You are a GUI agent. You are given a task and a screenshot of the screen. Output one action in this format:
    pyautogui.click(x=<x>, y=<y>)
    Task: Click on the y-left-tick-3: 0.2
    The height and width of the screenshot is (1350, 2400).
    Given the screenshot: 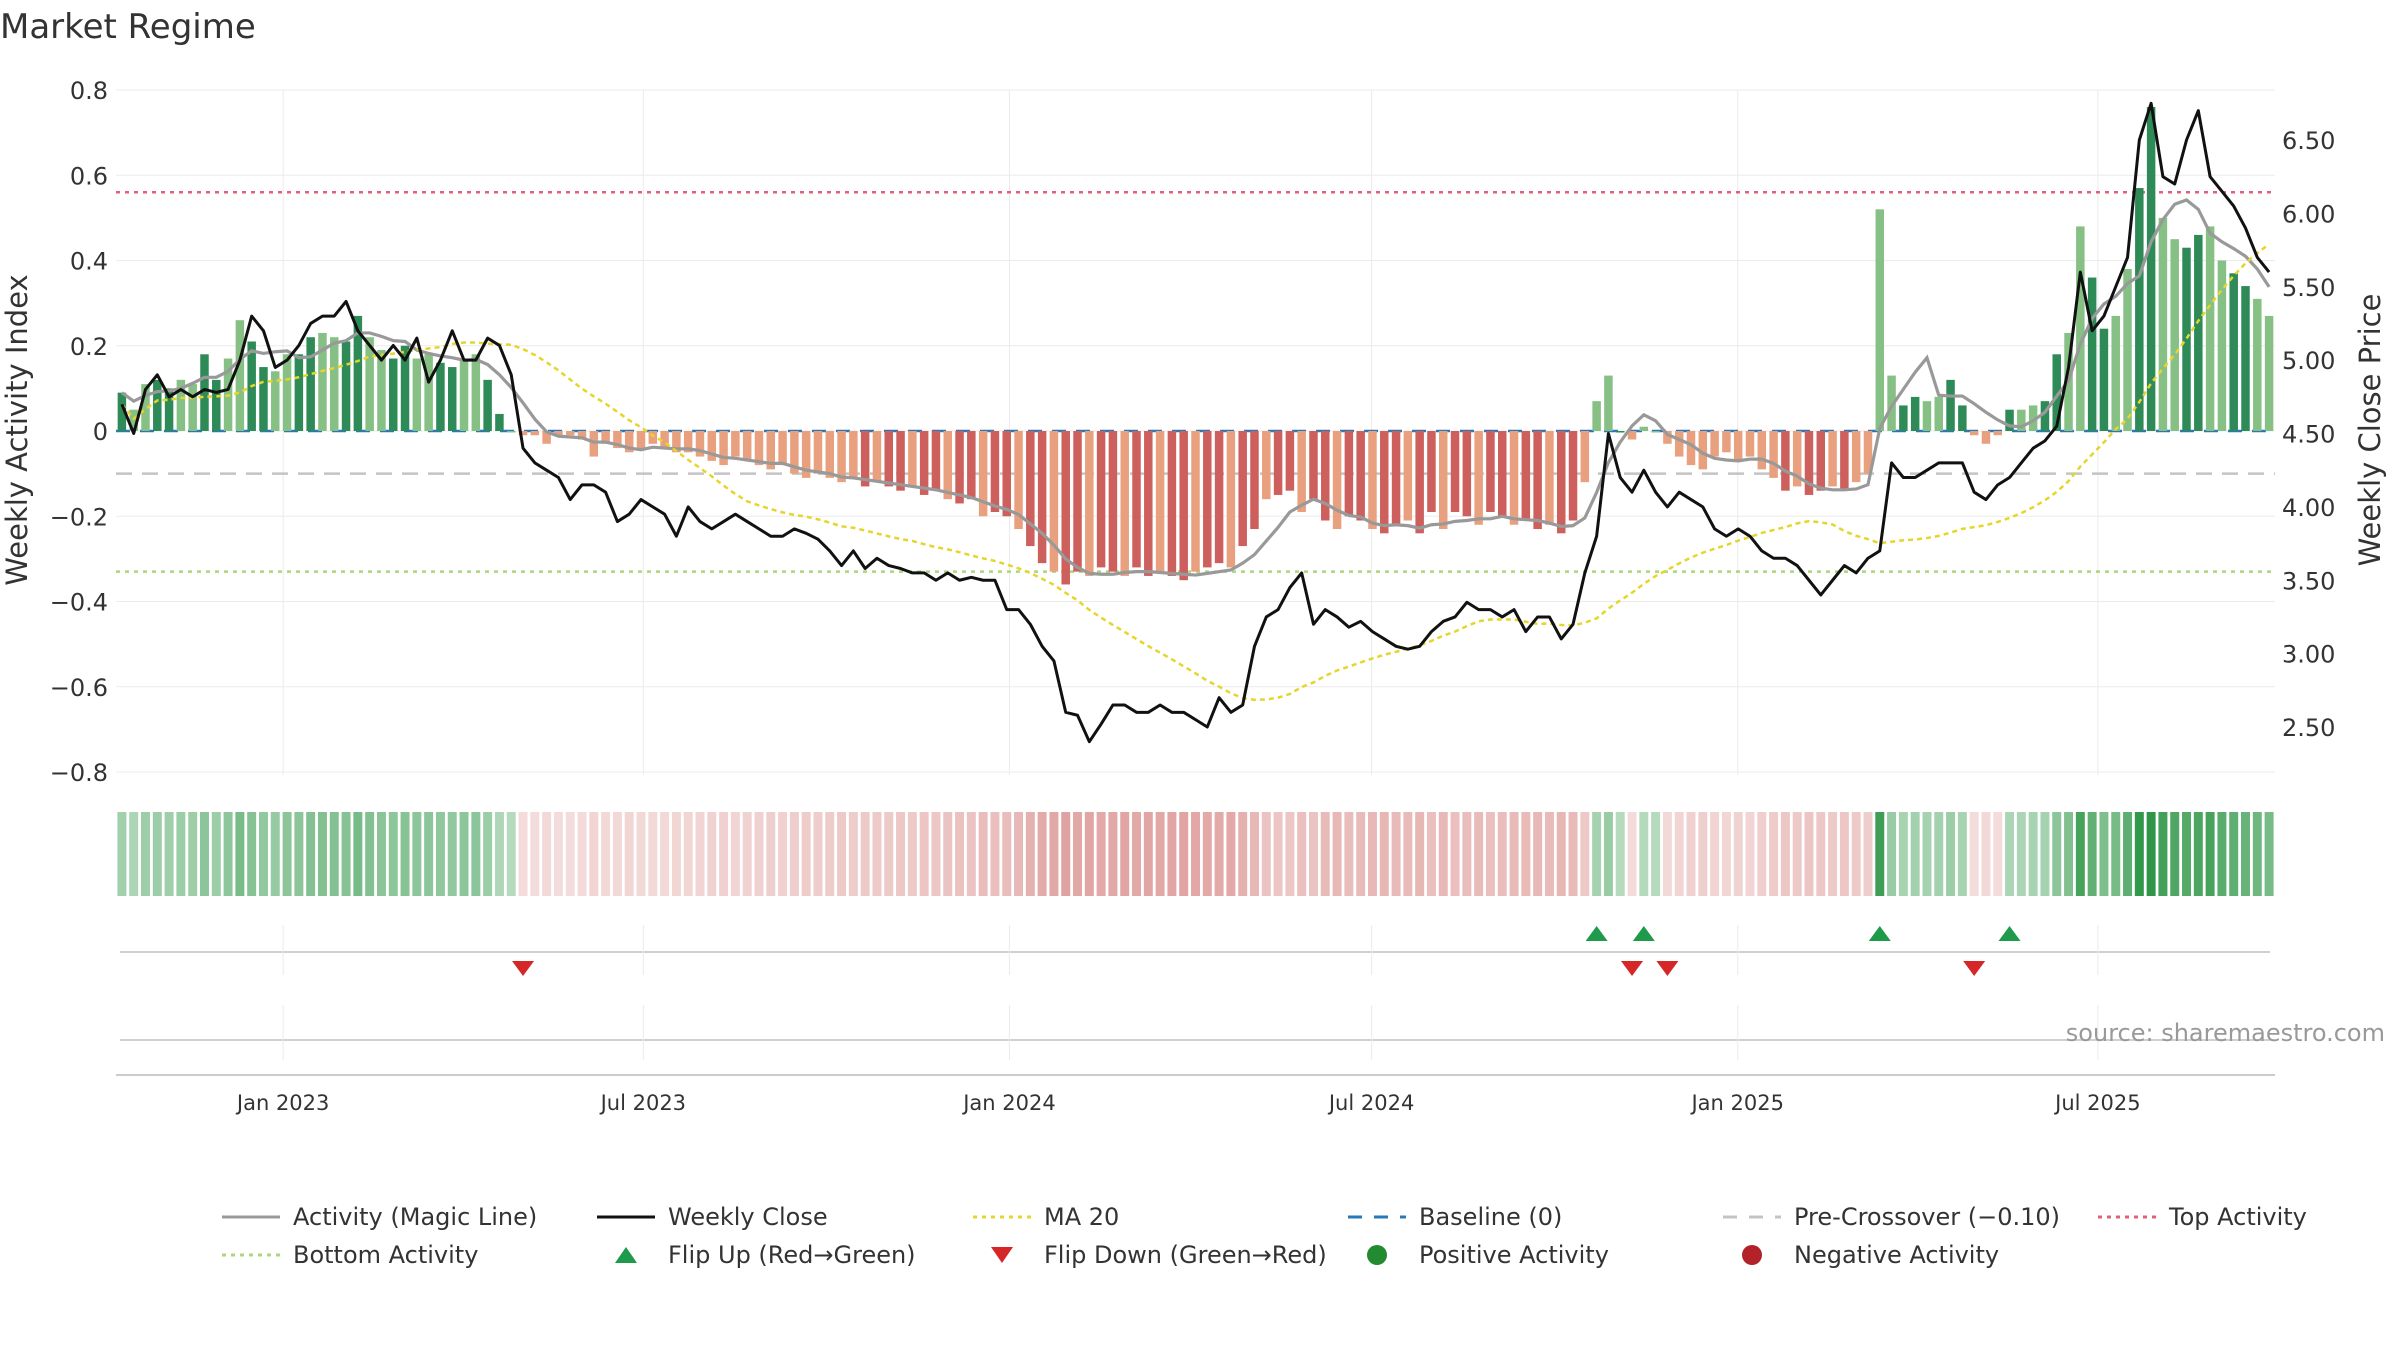 What is the action you would take?
    pyautogui.click(x=89, y=347)
    